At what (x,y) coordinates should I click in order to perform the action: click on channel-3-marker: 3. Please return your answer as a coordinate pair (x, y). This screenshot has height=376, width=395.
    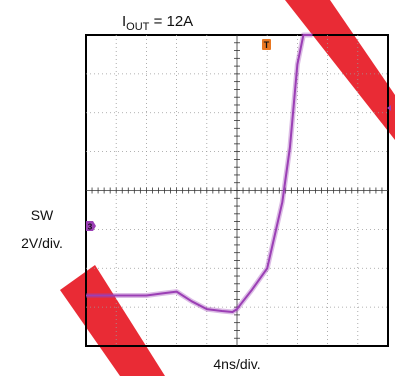
    Looking at the image, I should click on (91, 226).